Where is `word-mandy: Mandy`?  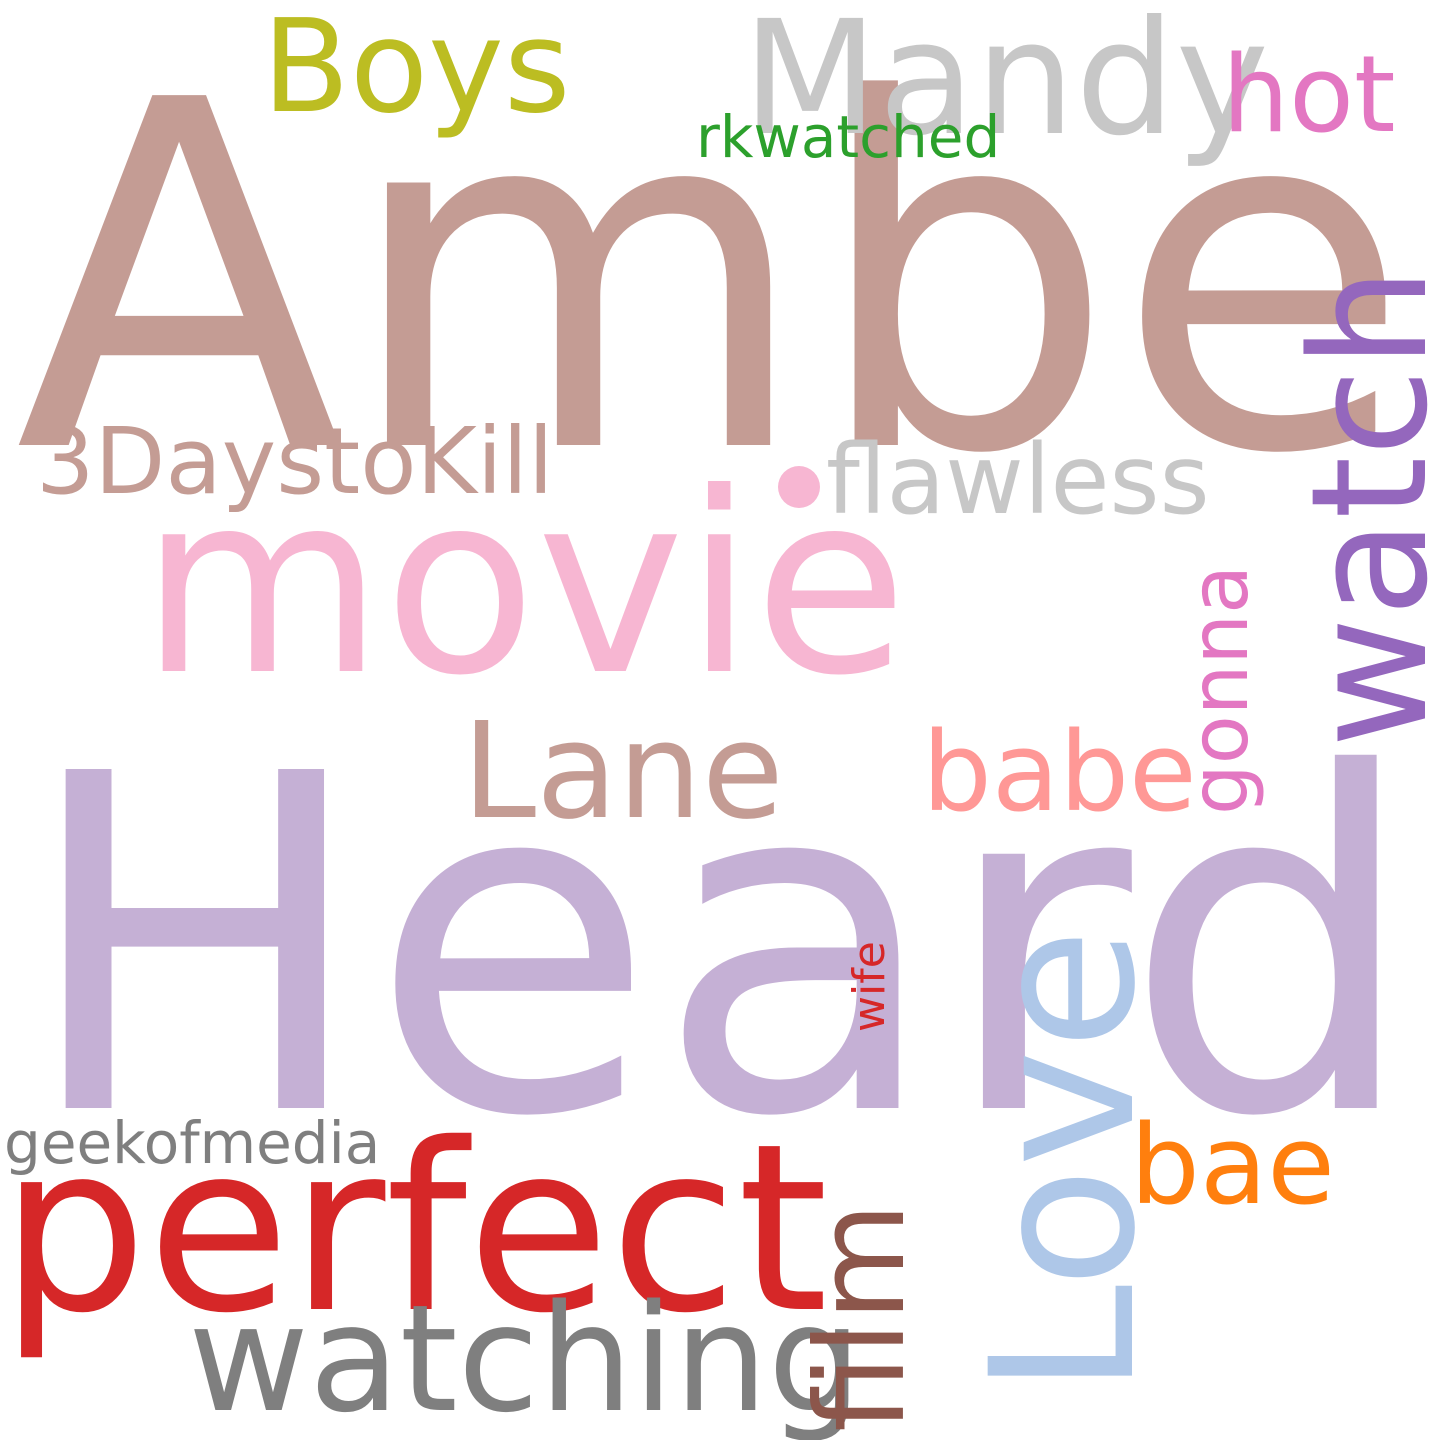
word-mandy: Mandy is located at coordinates (1006, 85).